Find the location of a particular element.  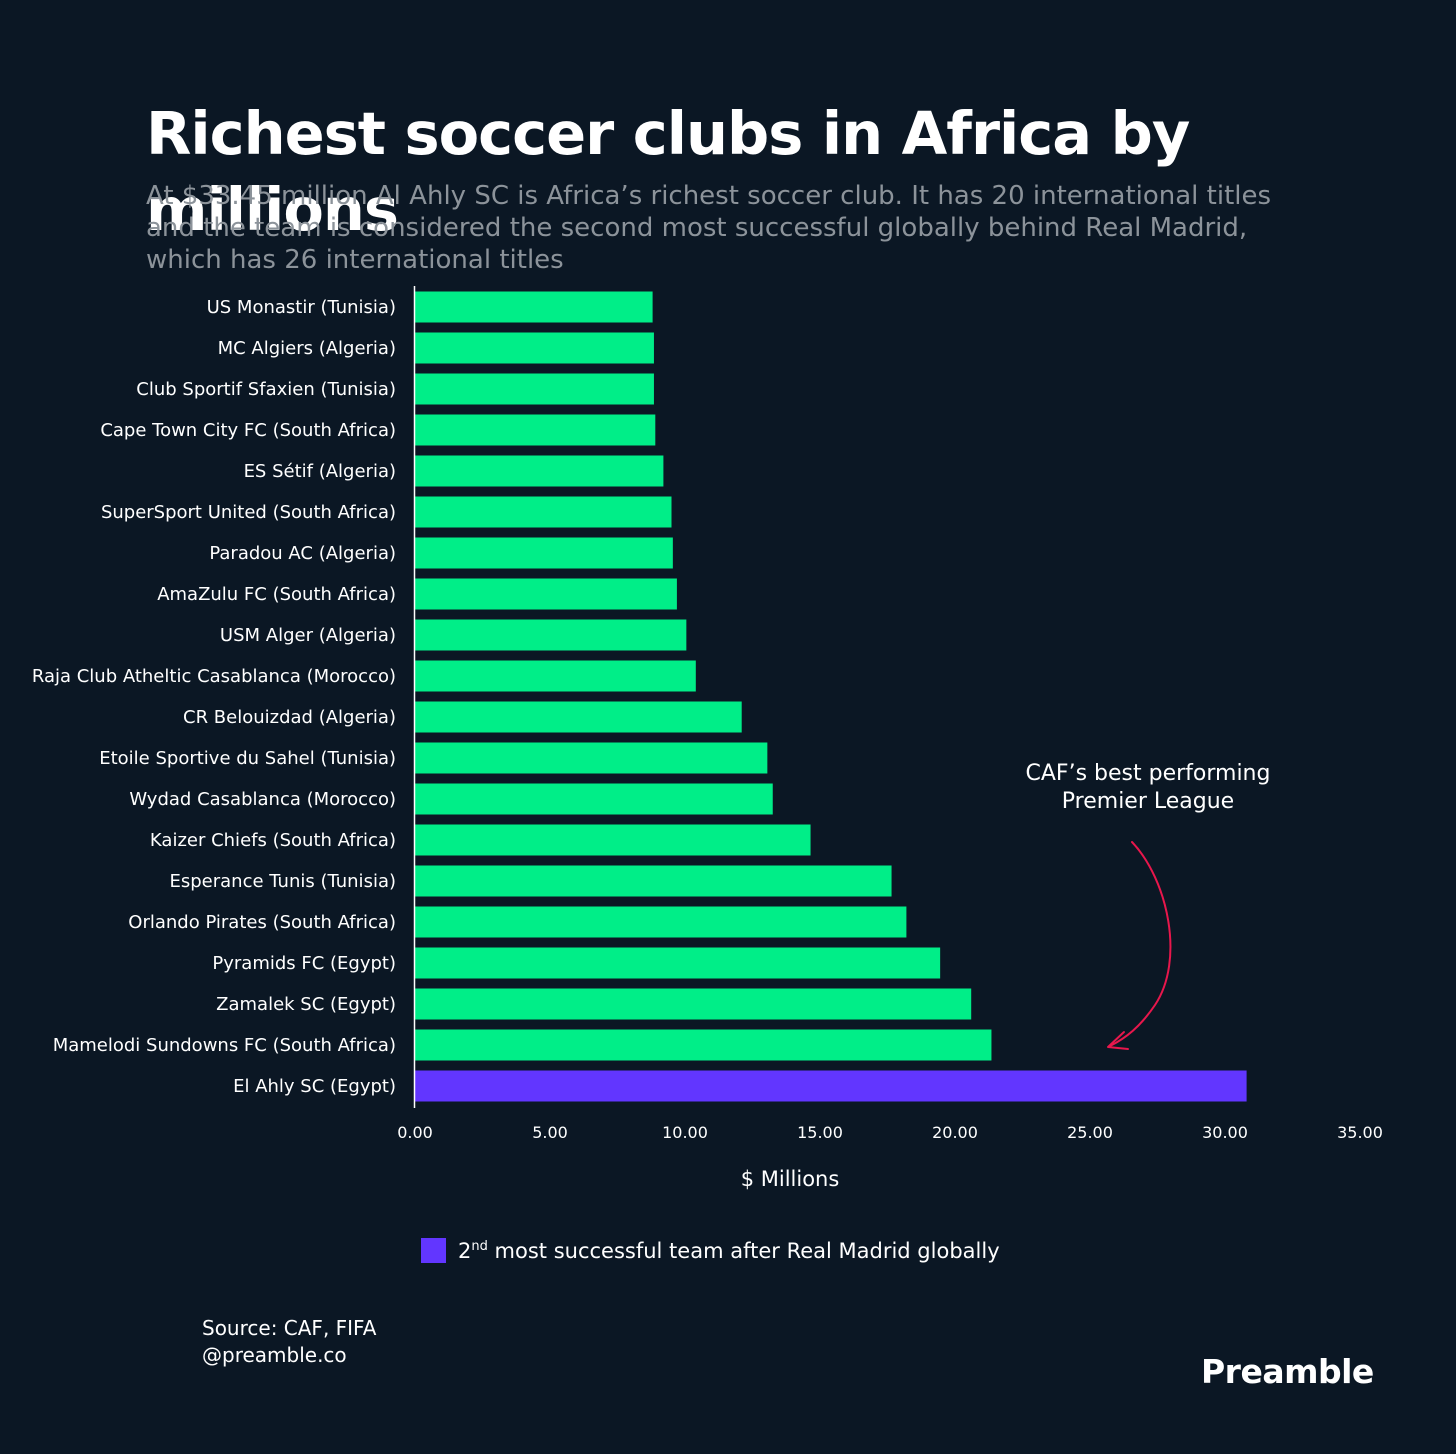

x-tick-labels-layer: 0.00 5.00 10.00 15.00 20.00 25.00 30.00 35.00 is located at coordinates (890, 1132).